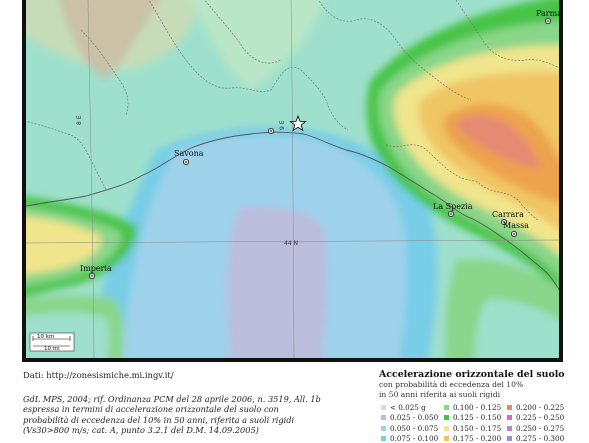 This screenshot has width=589, height=443. What do you see at coordinates (540, 428) in the screenshot?
I see `legend-label: 0.250 - 0.275` at bounding box center [540, 428].